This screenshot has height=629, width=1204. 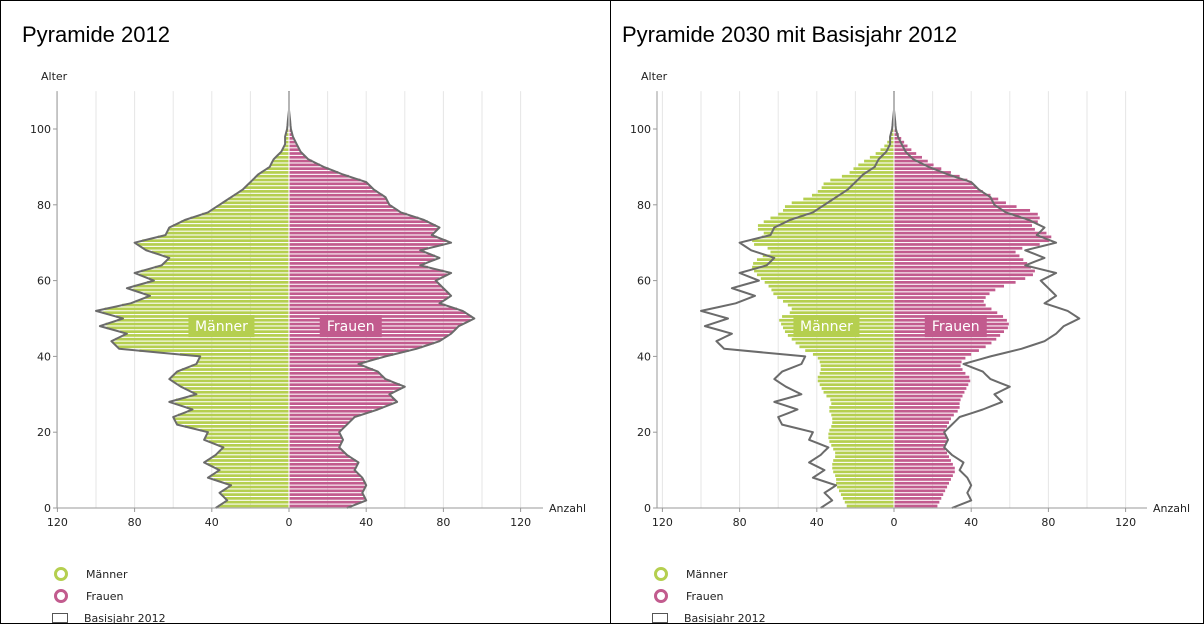 What do you see at coordinates (61, 574) in the screenshot?
I see `maenner-marker-icon` at bounding box center [61, 574].